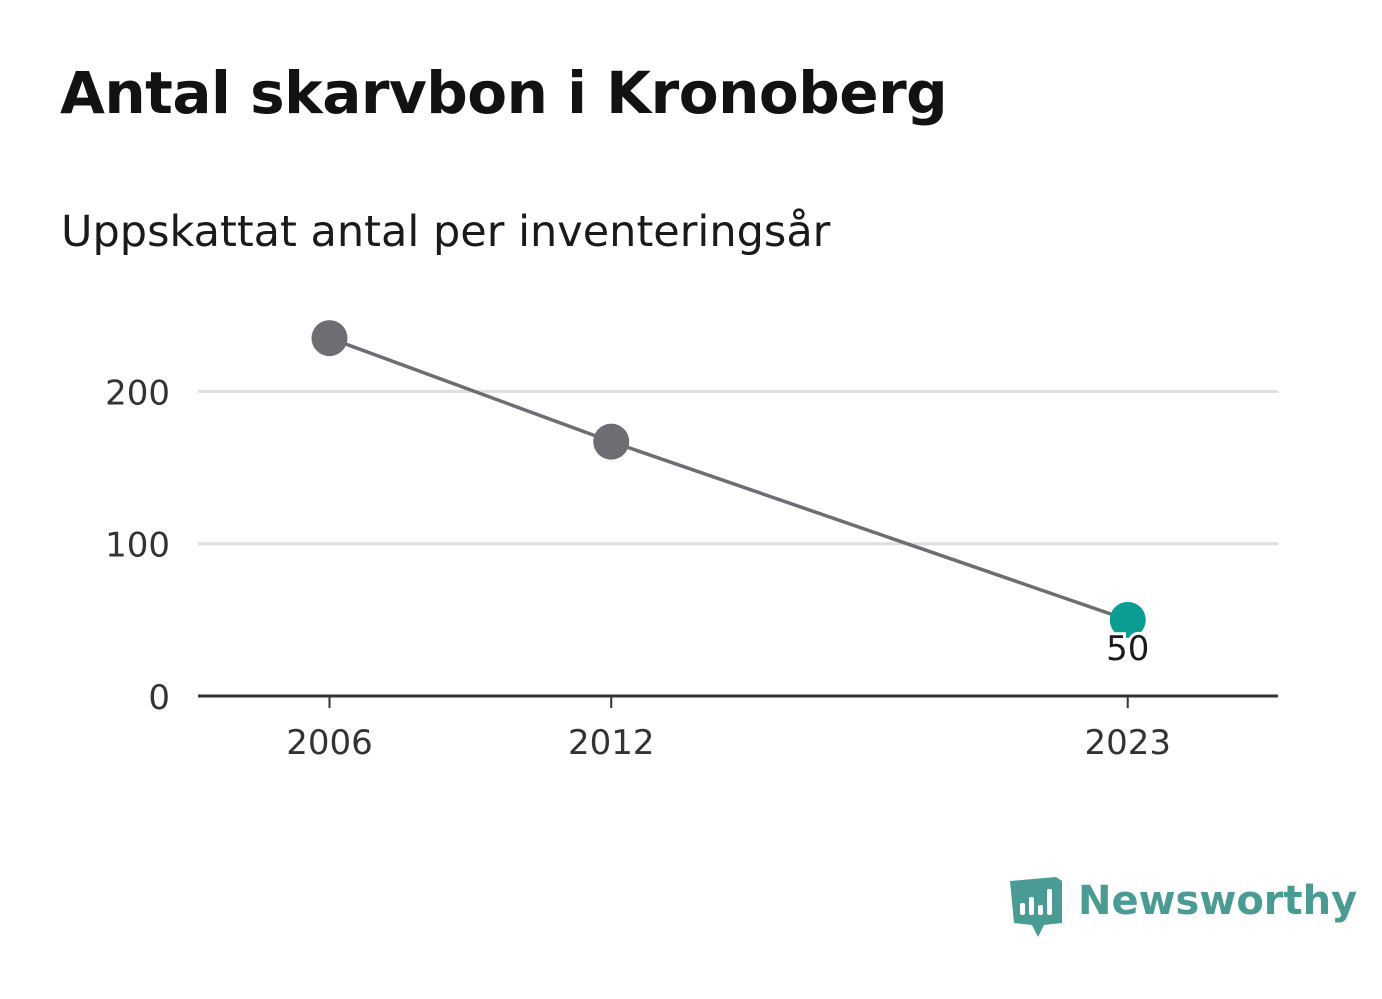 The width and height of the screenshot is (1382, 999). What do you see at coordinates (137, 393) in the screenshot?
I see `y-tick-label: 200` at bounding box center [137, 393].